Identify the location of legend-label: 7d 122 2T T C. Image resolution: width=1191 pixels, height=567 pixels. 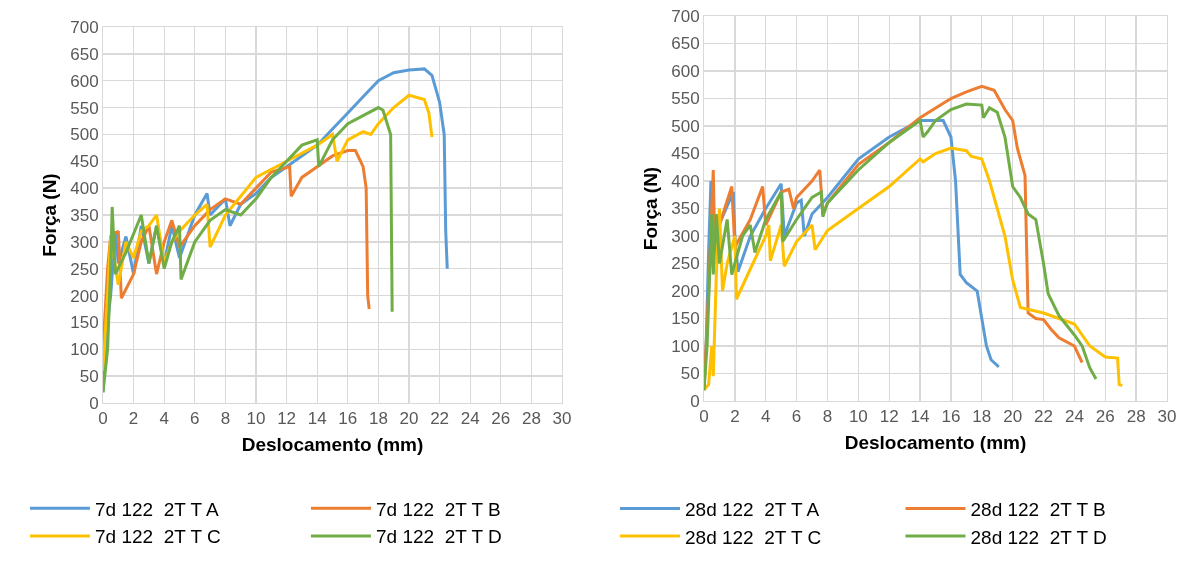
(157, 537).